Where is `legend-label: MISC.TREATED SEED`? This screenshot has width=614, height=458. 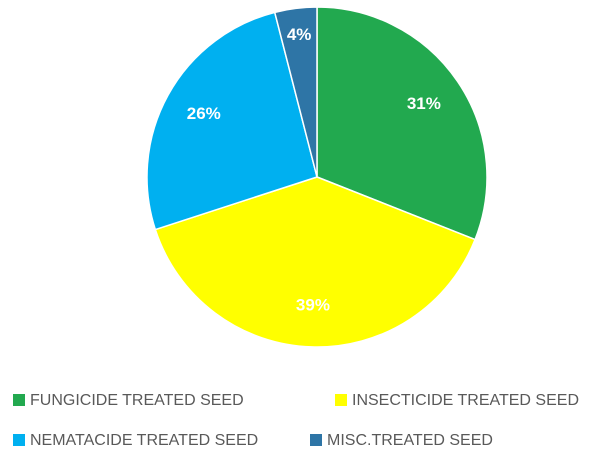
legend-label: MISC.TREATED SEED is located at coordinates (410, 440).